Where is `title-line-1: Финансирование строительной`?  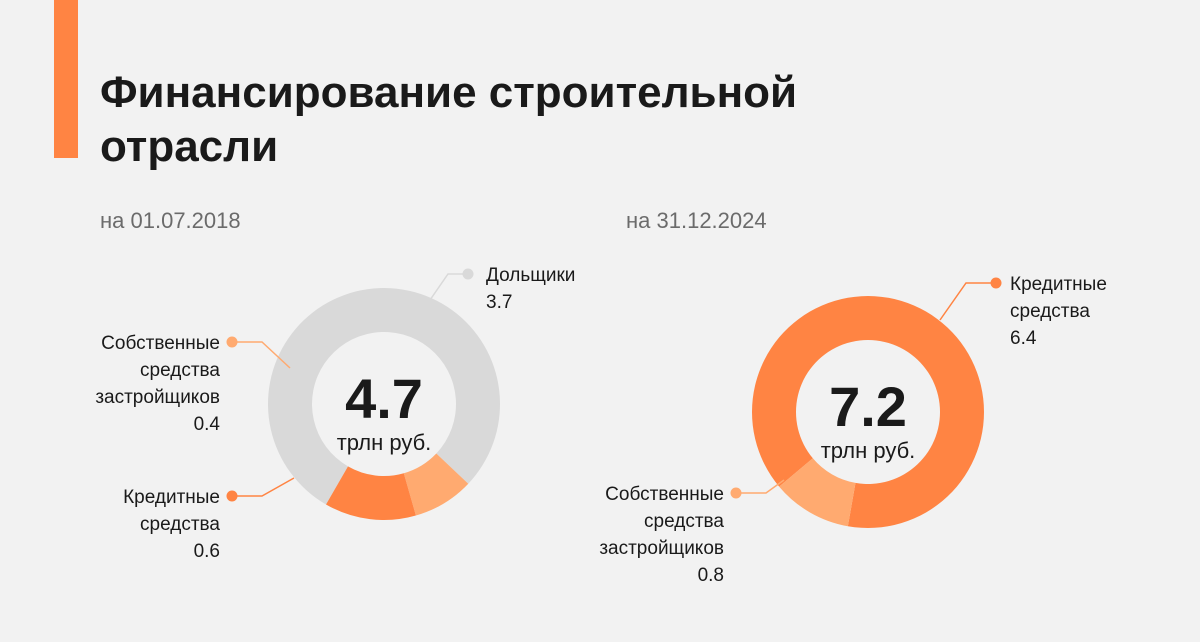
title-line-1: Финансирование строительной is located at coordinates (449, 92).